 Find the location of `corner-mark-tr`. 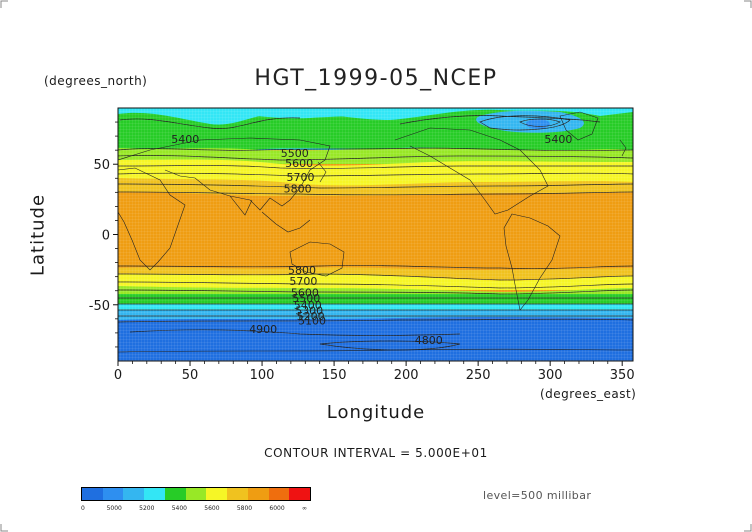

corner-mark-tr is located at coordinates (748, 4).